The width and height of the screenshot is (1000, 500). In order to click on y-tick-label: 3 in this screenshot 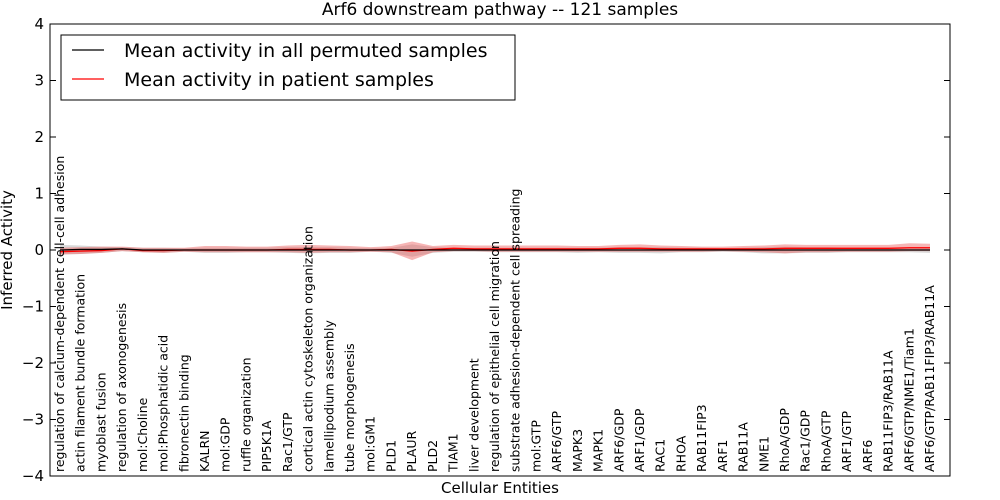, I will do `click(39, 81)`.